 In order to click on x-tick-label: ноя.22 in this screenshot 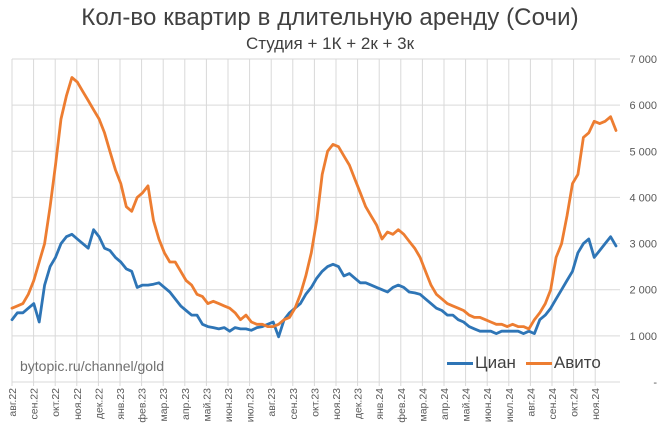, I will do `click(78, 404)`.